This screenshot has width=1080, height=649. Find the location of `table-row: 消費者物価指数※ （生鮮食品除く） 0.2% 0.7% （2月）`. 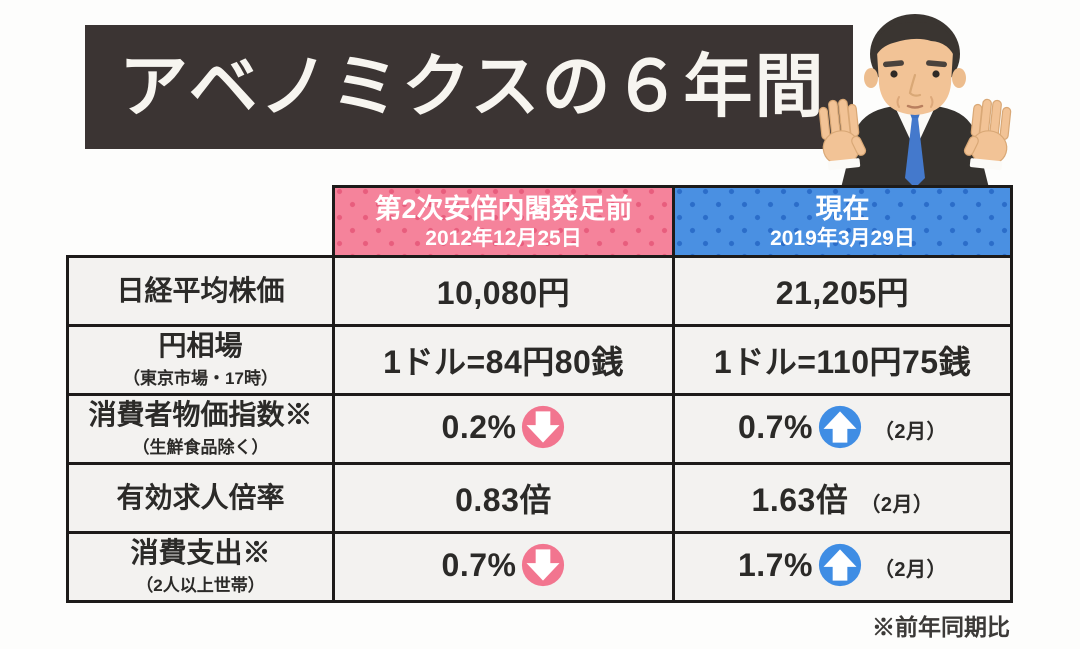

table-row: 消費者物価指数※ （生鮮食品除く） 0.2% 0.7% （2月） is located at coordinates (539, 429).